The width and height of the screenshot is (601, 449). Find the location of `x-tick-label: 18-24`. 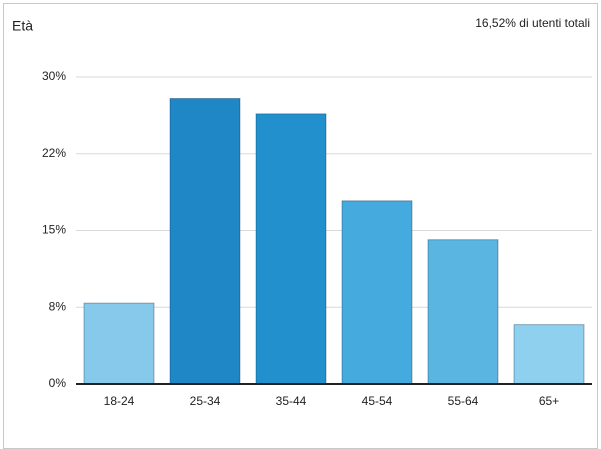

x-tick-label: 18-24 is located at coordinates (119, 401).